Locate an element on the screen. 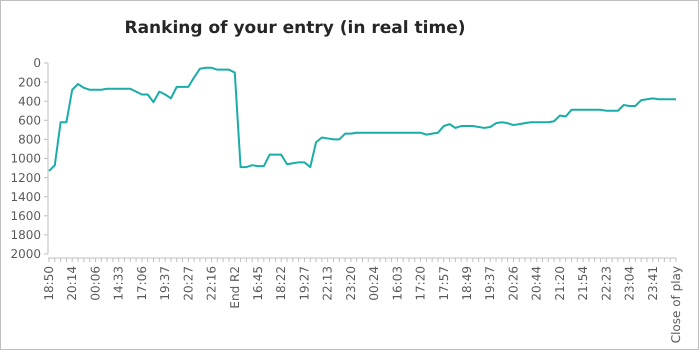 The width and height of the screenshot is (699, 350). x-tick-label: 23:41 is located at coordinates (653, 283).